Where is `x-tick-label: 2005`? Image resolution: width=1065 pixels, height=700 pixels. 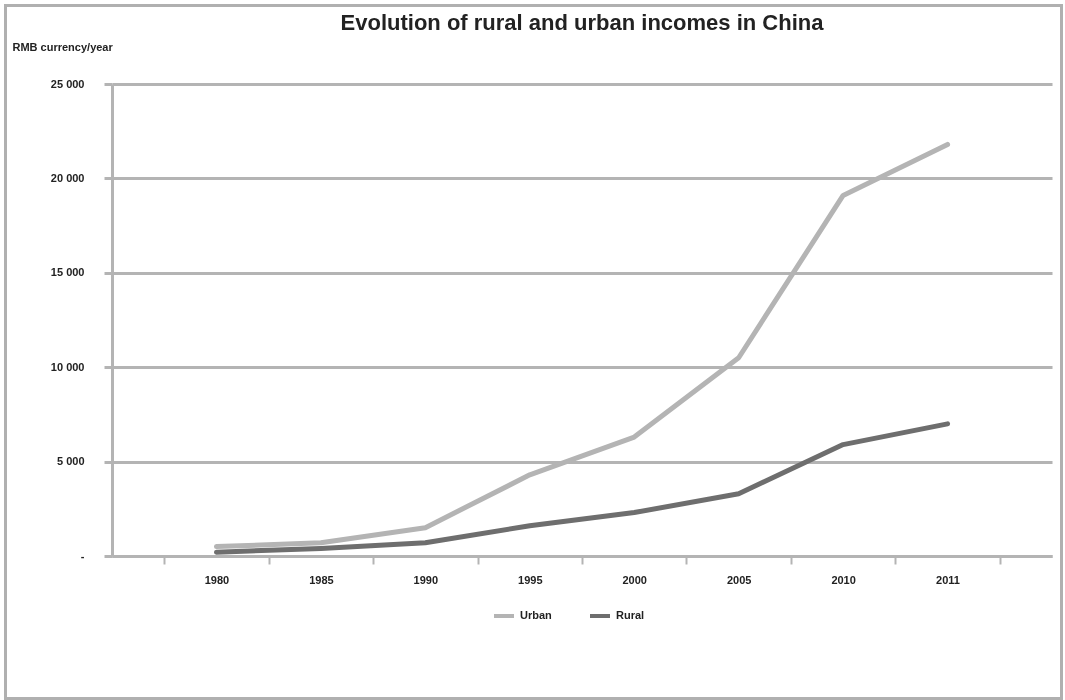
x-tick-label: 2005 is located at coordinates (739, 579).